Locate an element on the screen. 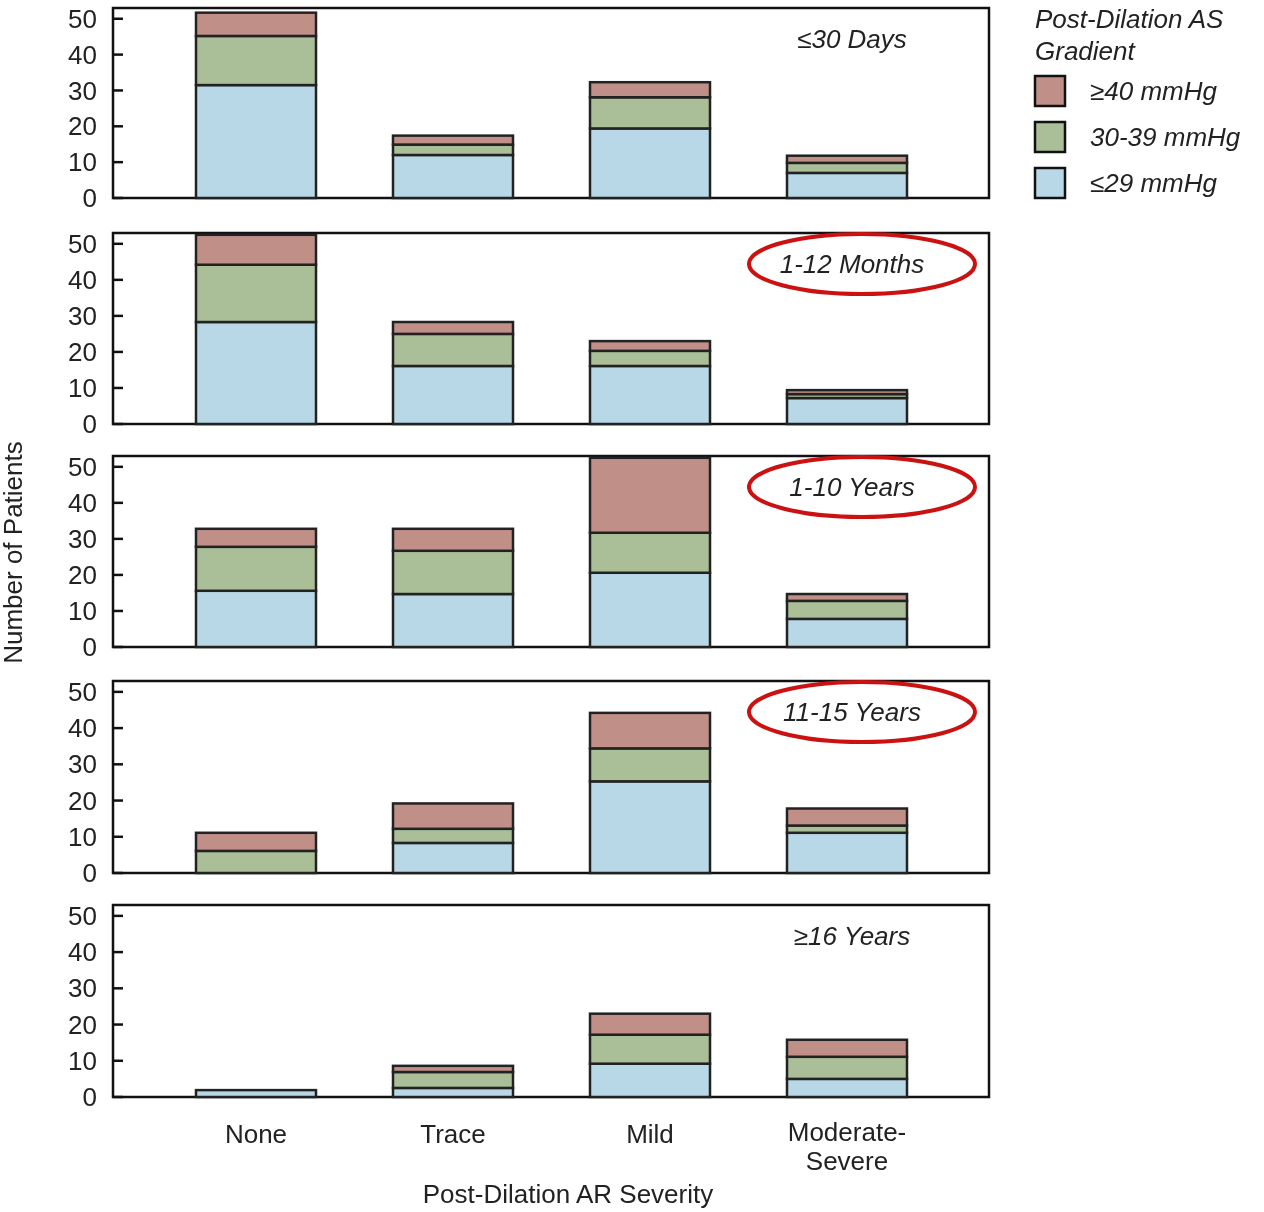 This screenshot has height=1212, width=1264. text: 1-10 Years is located at coordinates (852, 487).